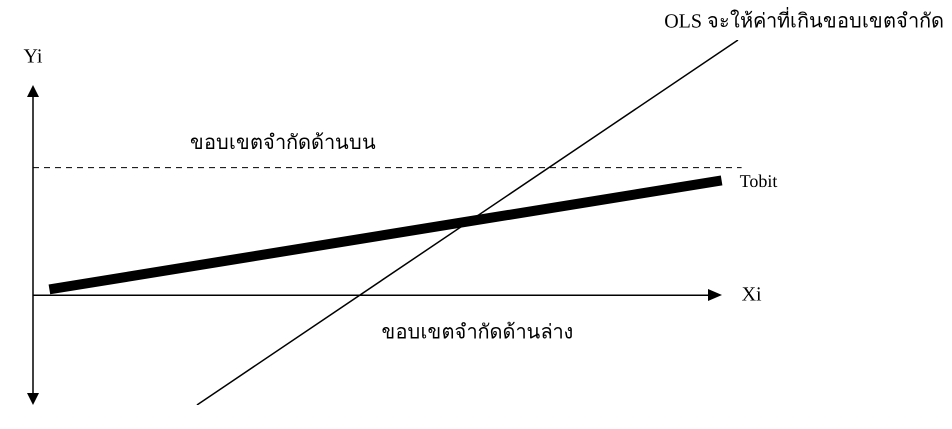 This screenshot has width=952, height=429. What do you see at coordinates (804, 19) in the screenshot?
I see `text: OLS จะให้ค่าที่เกินขอบเขตจำกัด` at bounding box center [804, 19].